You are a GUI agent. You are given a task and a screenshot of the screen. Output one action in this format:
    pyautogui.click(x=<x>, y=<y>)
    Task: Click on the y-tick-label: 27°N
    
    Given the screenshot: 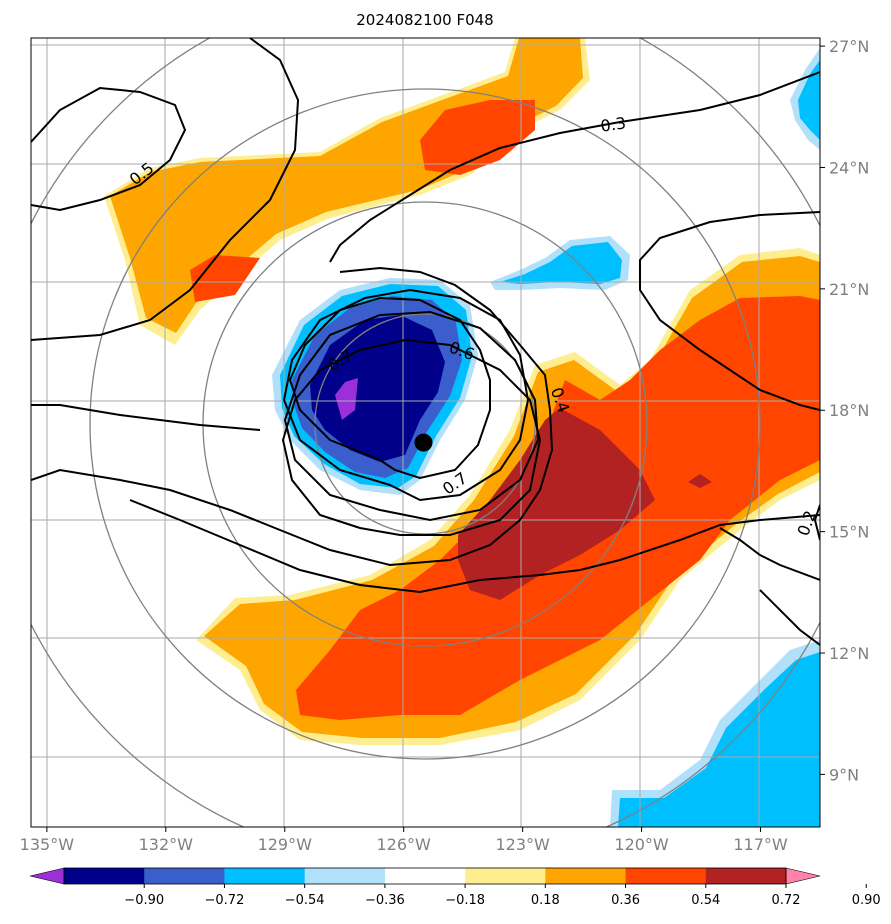 What is the action you would take?
    pyautogui.click(x=849, y=46)
    